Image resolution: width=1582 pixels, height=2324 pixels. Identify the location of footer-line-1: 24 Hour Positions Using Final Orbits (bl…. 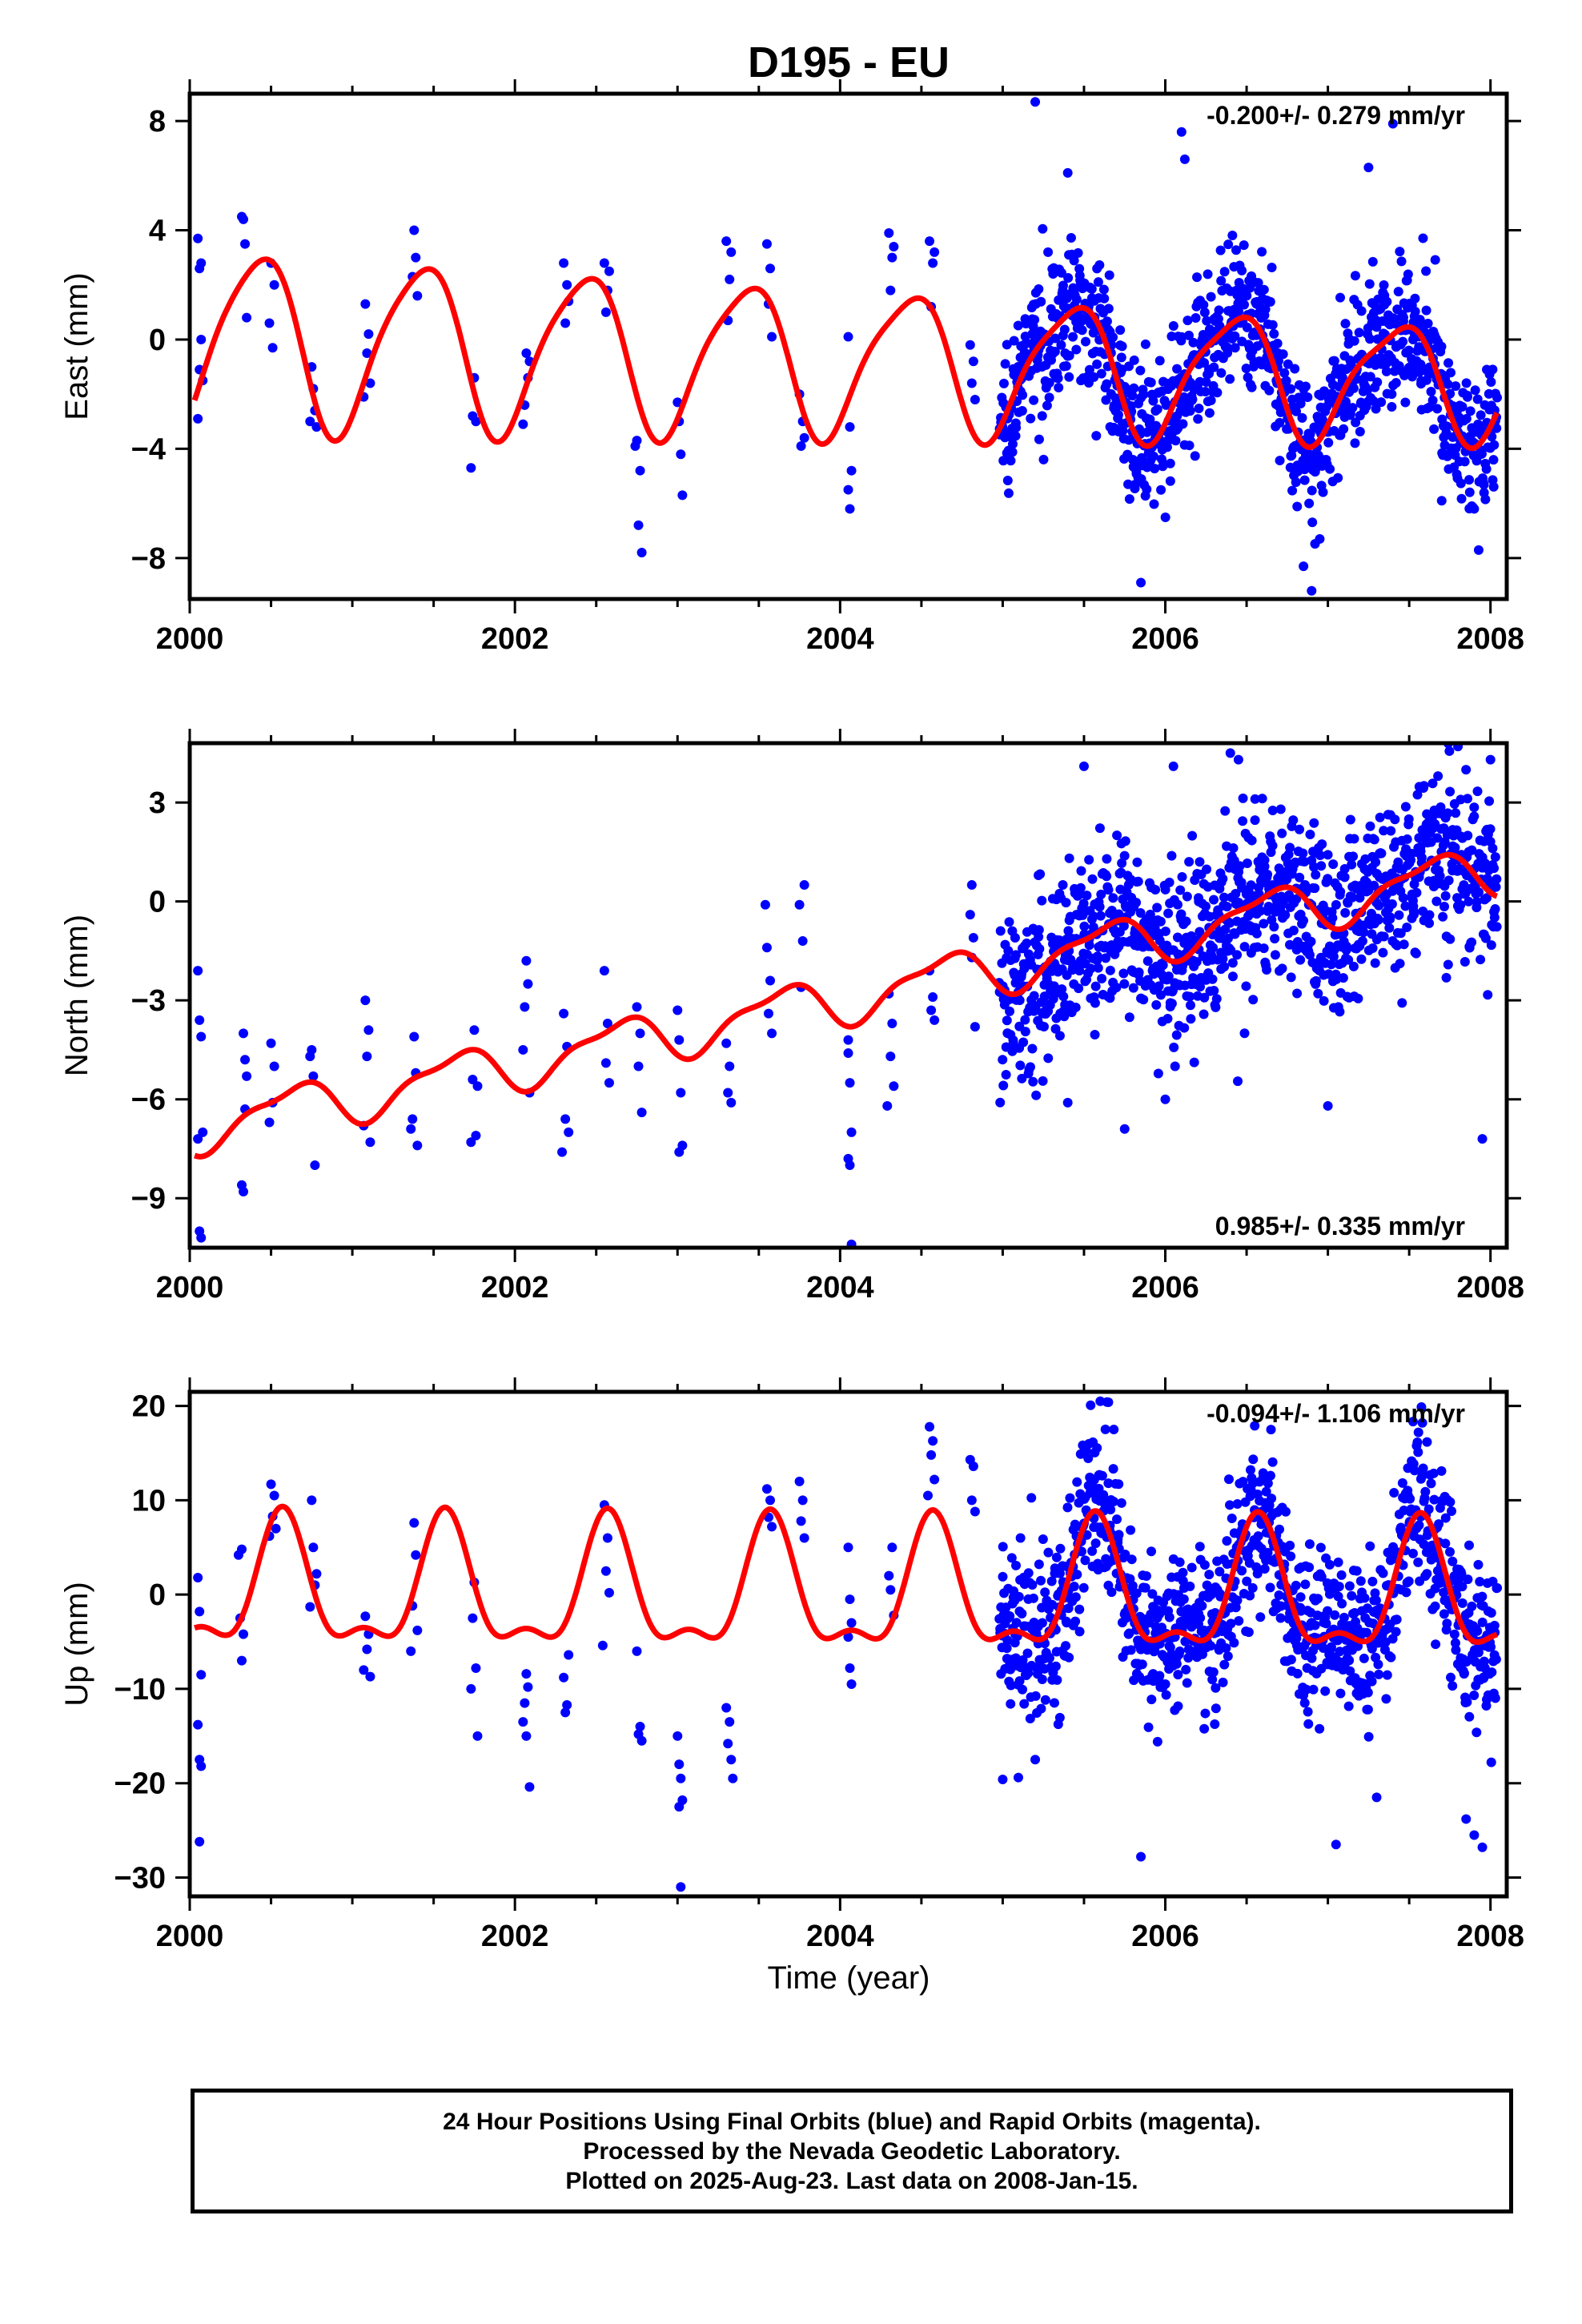
(852, 2121).